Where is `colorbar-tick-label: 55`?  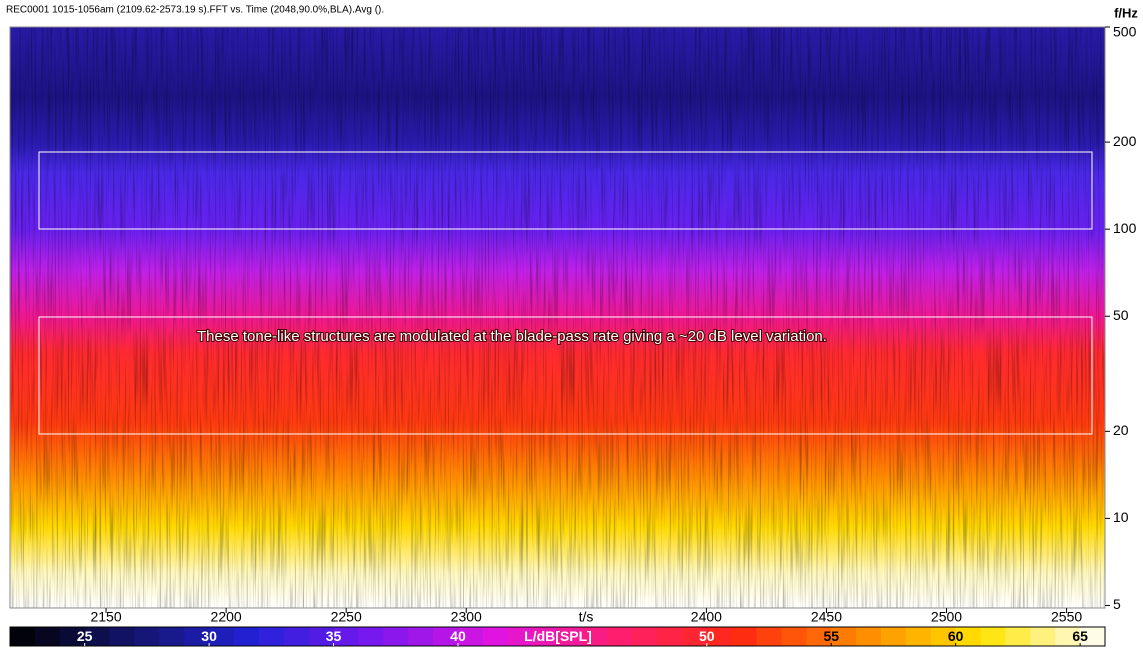 colorbar-tick-label: 55 is located at coordinates (831, 636).